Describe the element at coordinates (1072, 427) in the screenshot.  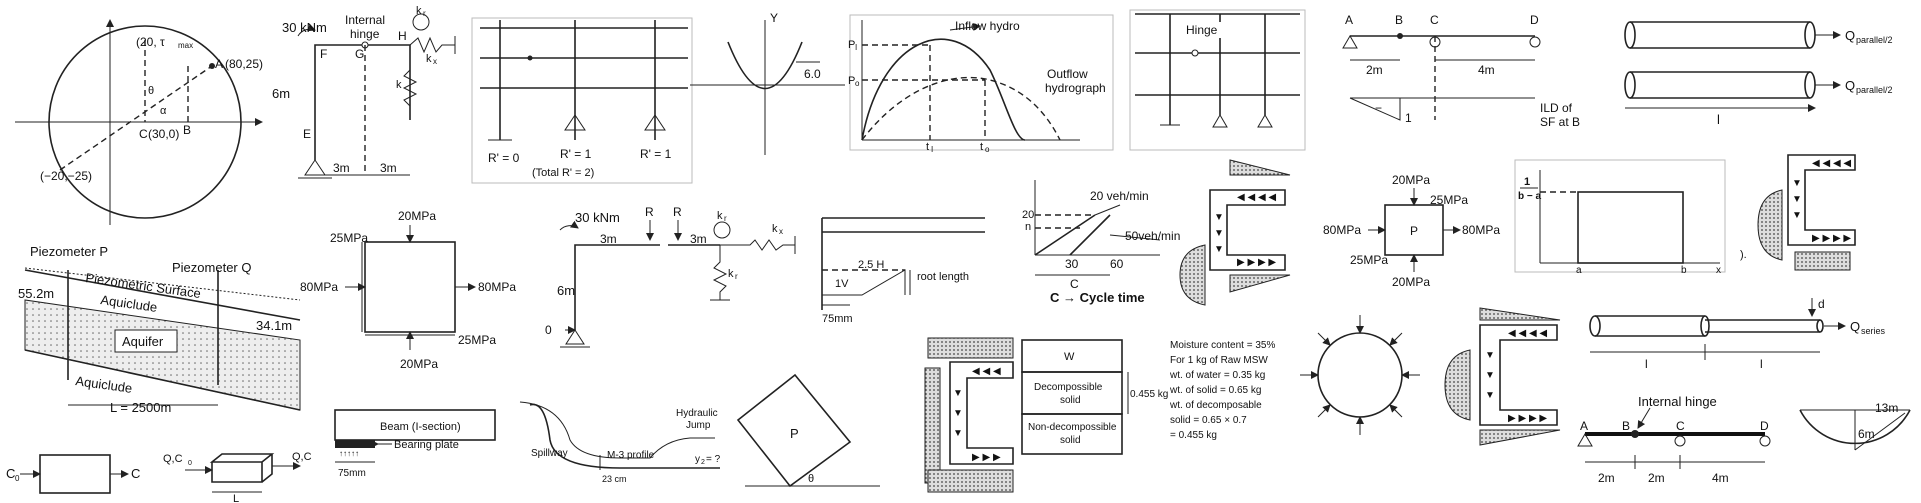
I see `msw-nondecomp-1: Non-decompossible` at that location.